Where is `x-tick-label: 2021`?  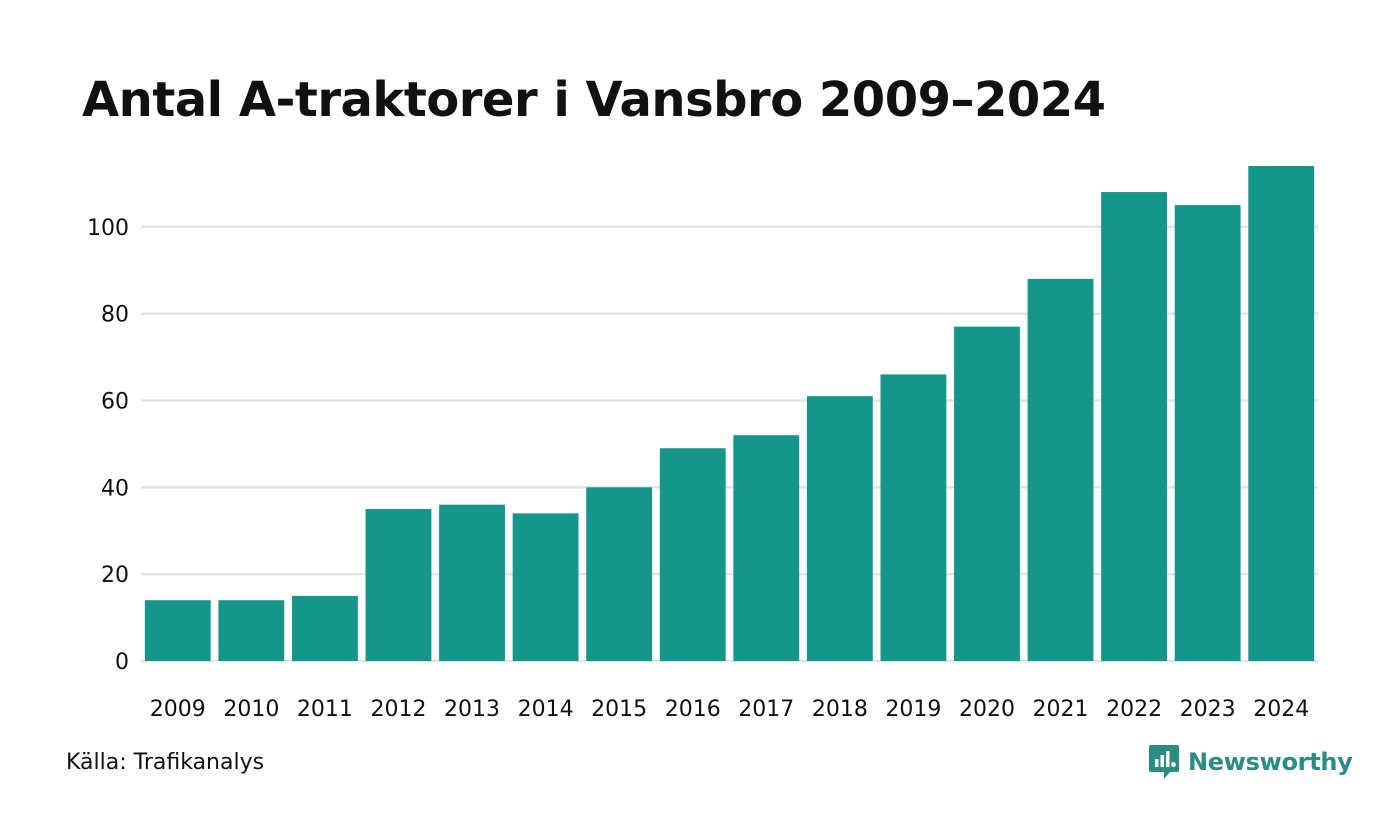
x-tick-label: 2021 is located at coordinates (1061, 709).